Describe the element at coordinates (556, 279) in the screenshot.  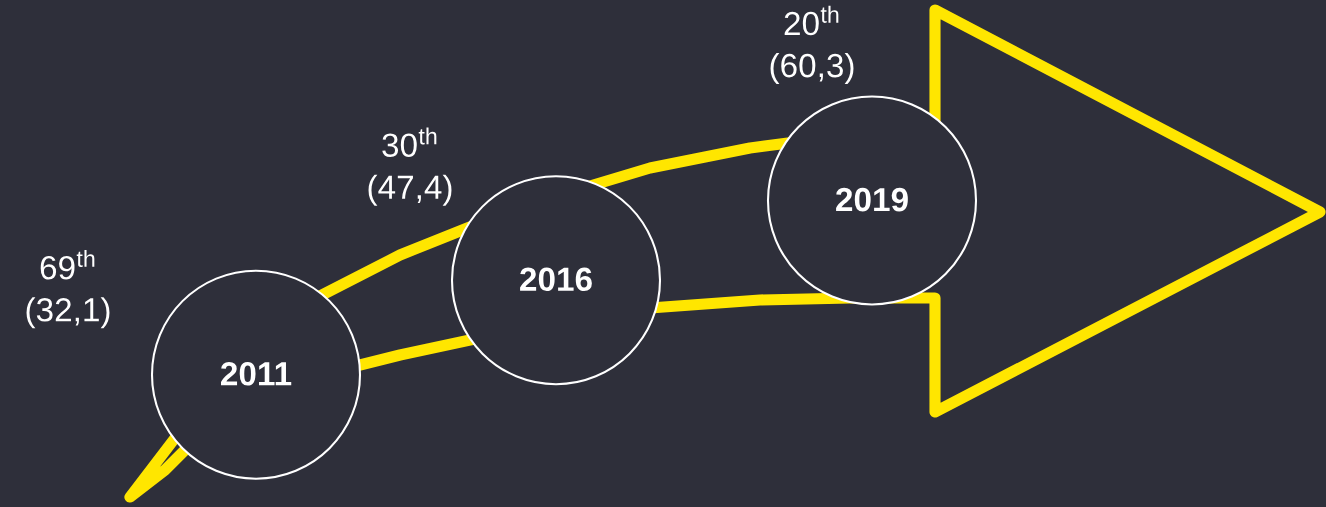
I see `category-label: 2016` at that location.